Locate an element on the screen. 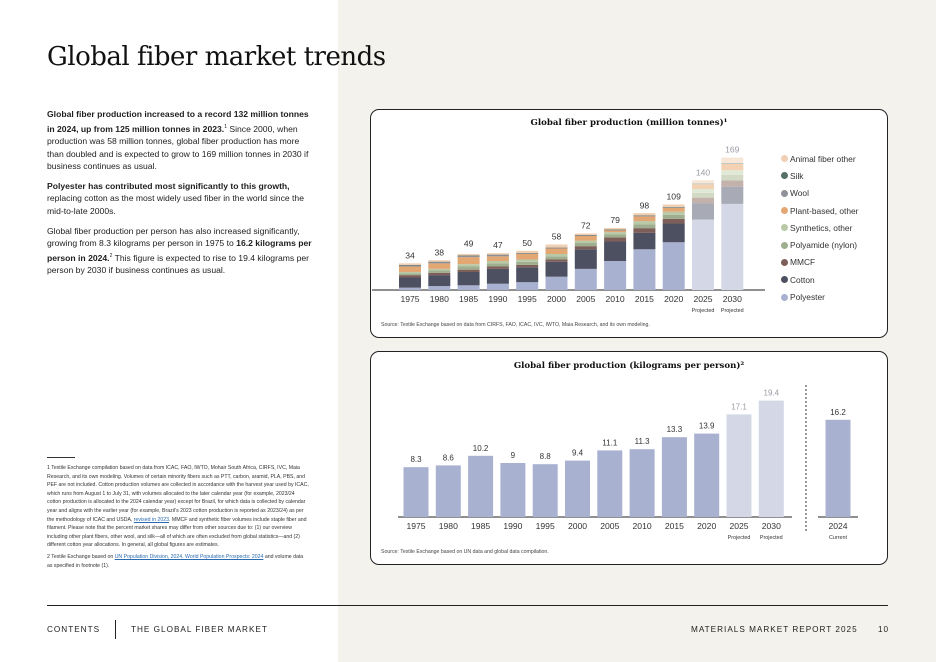 This screenshot has height=662, width=936. legend-label: Plant-based, other is located at coordinates (824, 210).